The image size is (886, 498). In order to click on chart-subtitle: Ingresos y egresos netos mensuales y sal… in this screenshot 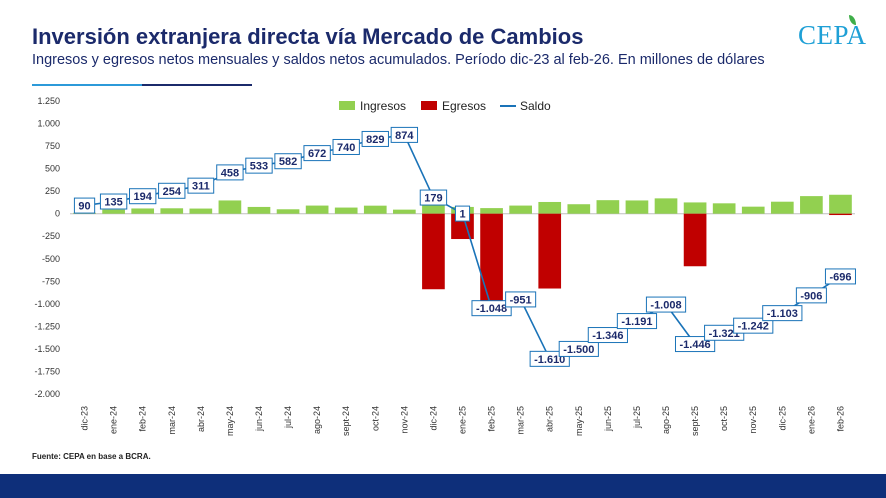, I will do `click(398, 60)`.